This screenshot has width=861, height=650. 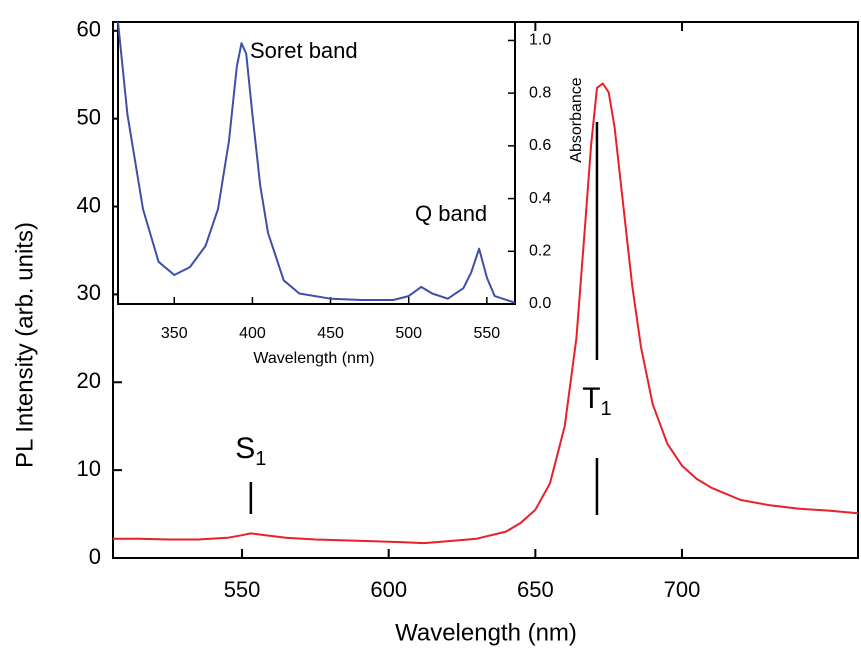 What do you see at coordinates (540, 303) in the screenshot?
I see `inset-y-tick-label: 0.0` at bounding box center [540, 303].